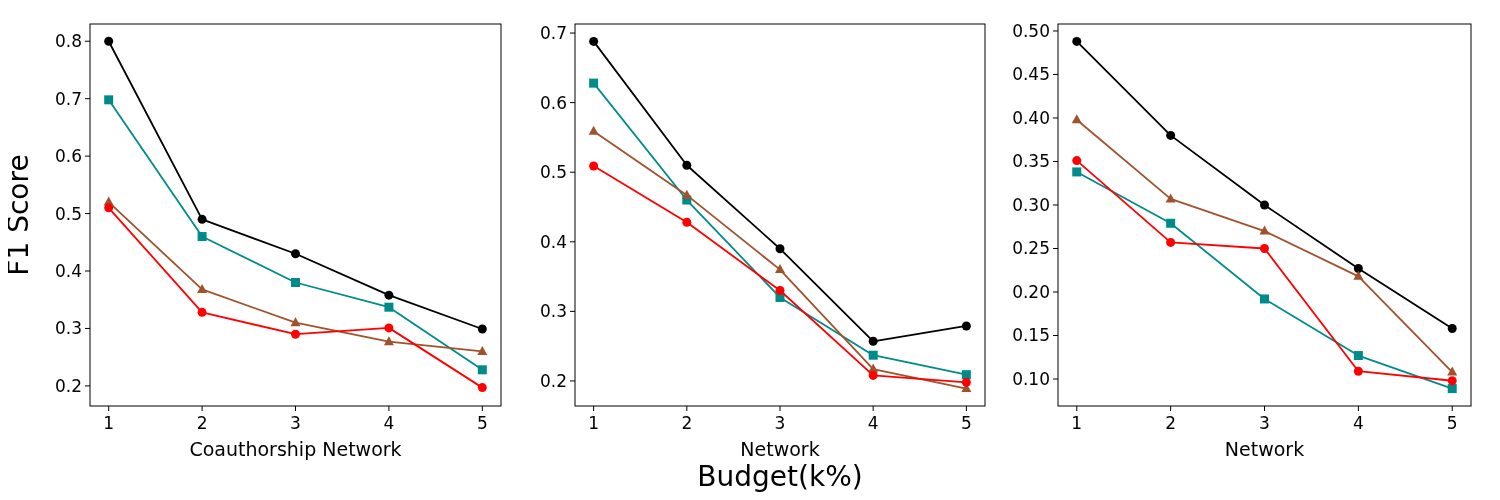 The height and width of the screenshot is (500, 1500). Describe the element at coordinates (1031, 378) in the screenshot. I see `y-tick-label: 0.10` at that location.